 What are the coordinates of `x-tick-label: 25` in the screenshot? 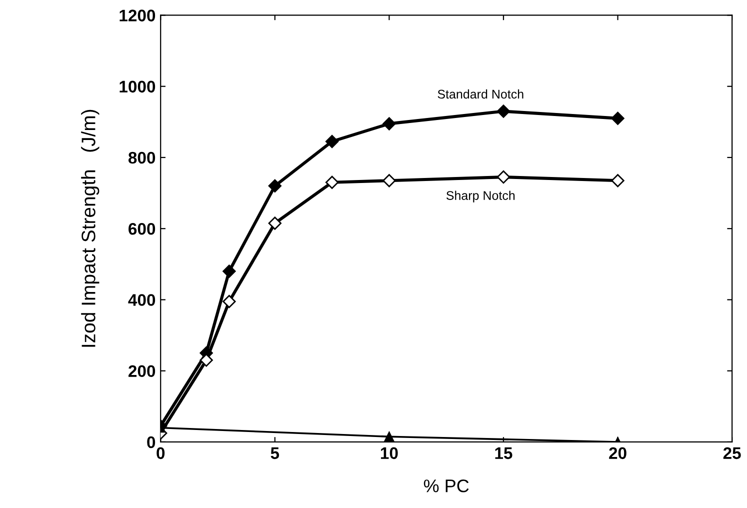 It's located at (732, 453).